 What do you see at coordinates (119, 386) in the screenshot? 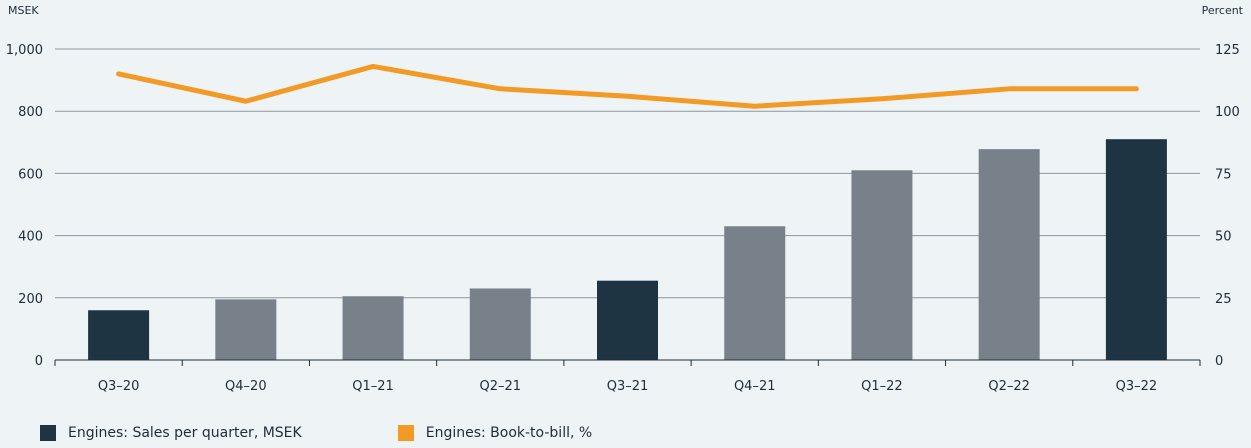
I see `x-tick-label: Q3–20` at bounding box center [119, 386].